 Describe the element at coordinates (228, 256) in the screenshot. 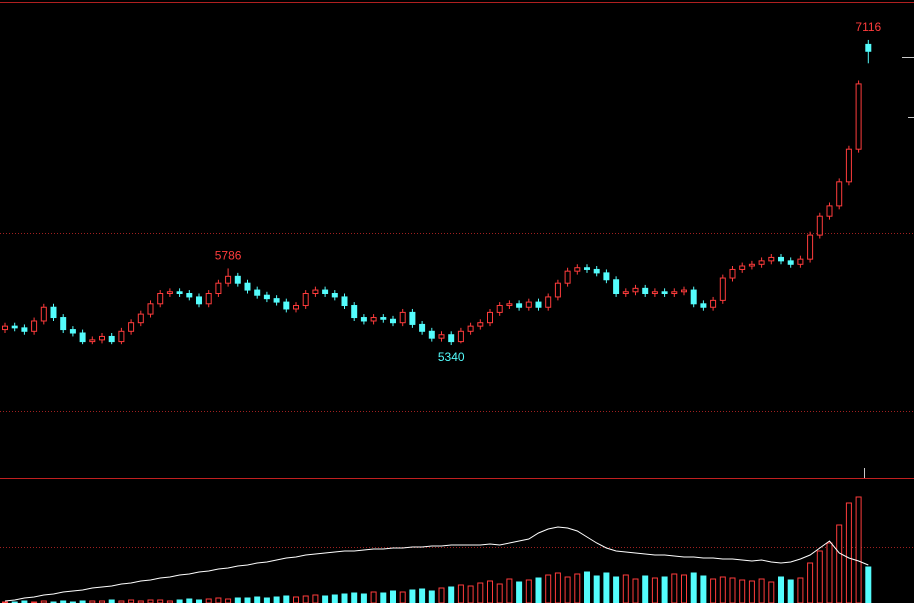

I see `extreme-label: 5786` at that location.